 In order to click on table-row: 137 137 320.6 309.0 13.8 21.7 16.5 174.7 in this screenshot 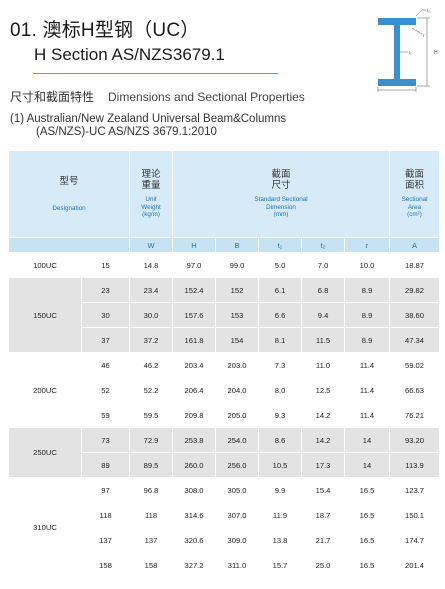, I will do `click(225, 540)`.